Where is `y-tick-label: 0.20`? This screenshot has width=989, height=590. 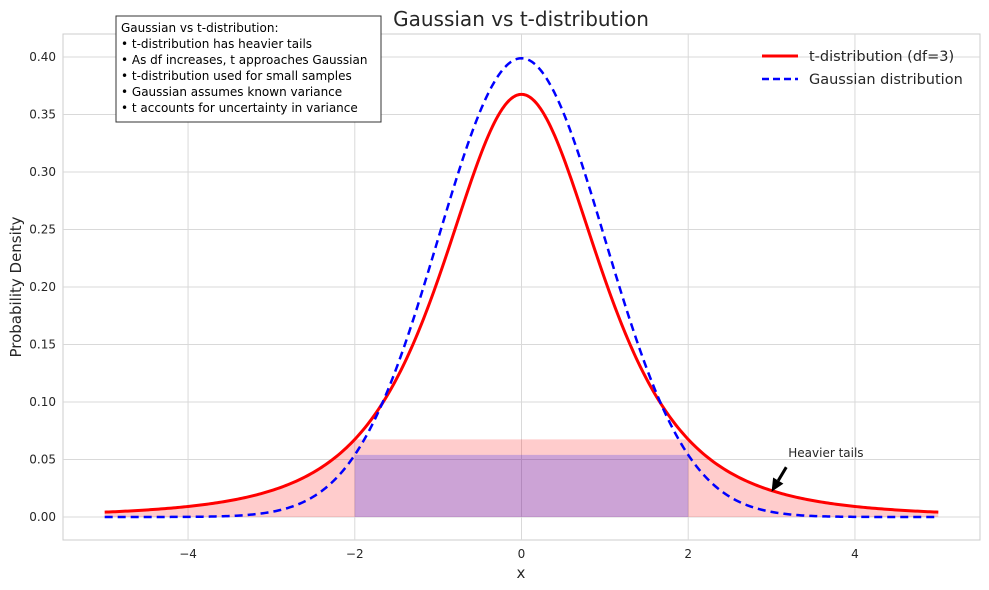 y-tick-label: 0.20 is located at coordinates (42, 287).